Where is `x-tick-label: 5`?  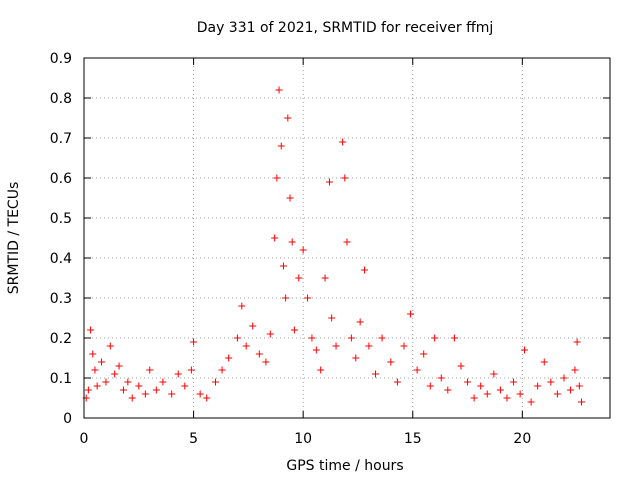 x-tick-label: 5 is located at coordinates (193, 439).